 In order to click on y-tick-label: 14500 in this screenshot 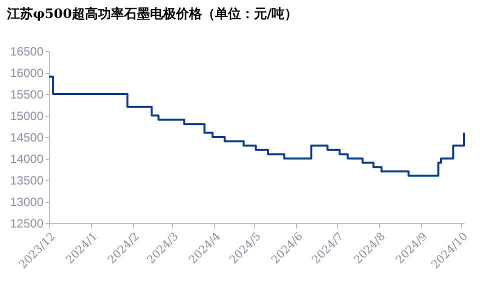, I will do `click(27, 137)`.